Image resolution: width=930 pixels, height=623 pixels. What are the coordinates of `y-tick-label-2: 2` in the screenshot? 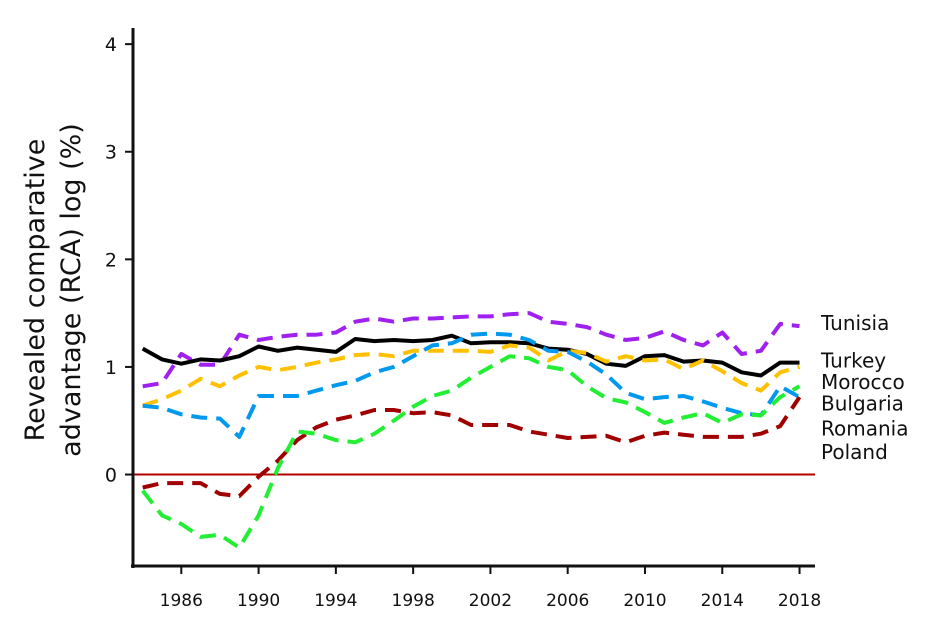 It's located at (111, 260).